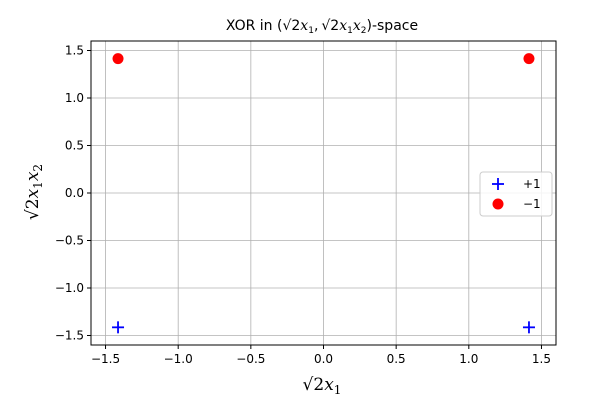 The height and width of the screenshot is (411, 607). What do you see at coordinates (498, 184) in the screenshot?
I see `legend-marker-plus` at bounding box center [498, 184].